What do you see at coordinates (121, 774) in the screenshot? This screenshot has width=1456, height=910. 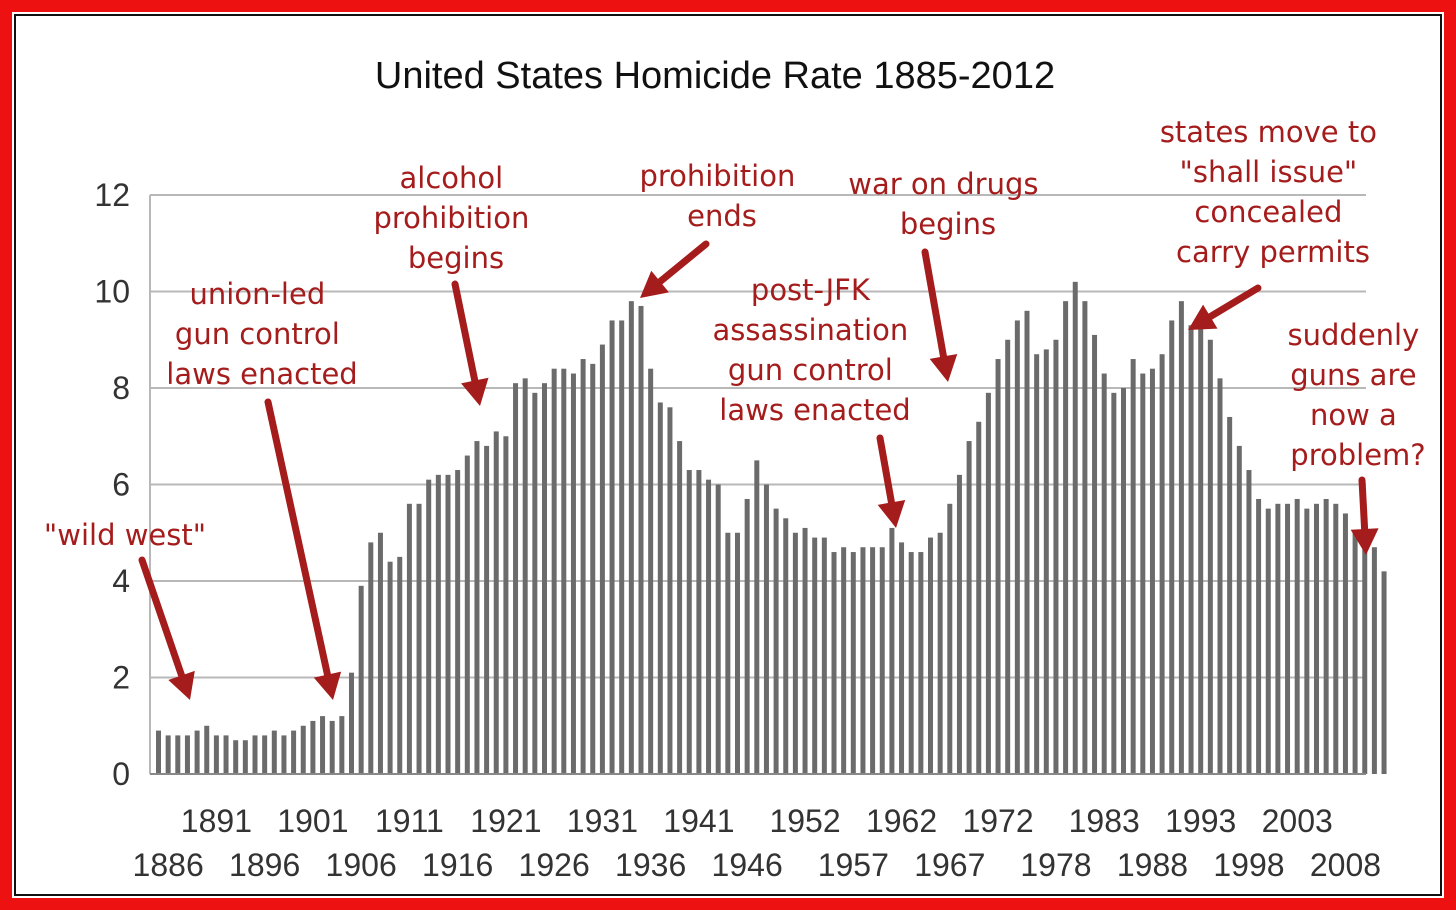 I see `y-tick-label: 0` at bounding box center [121, 774].